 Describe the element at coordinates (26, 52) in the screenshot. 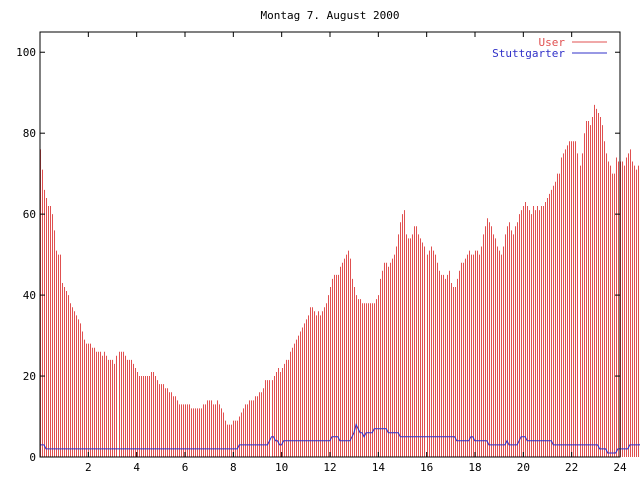

I see `y-tick-label: 100` at that location.